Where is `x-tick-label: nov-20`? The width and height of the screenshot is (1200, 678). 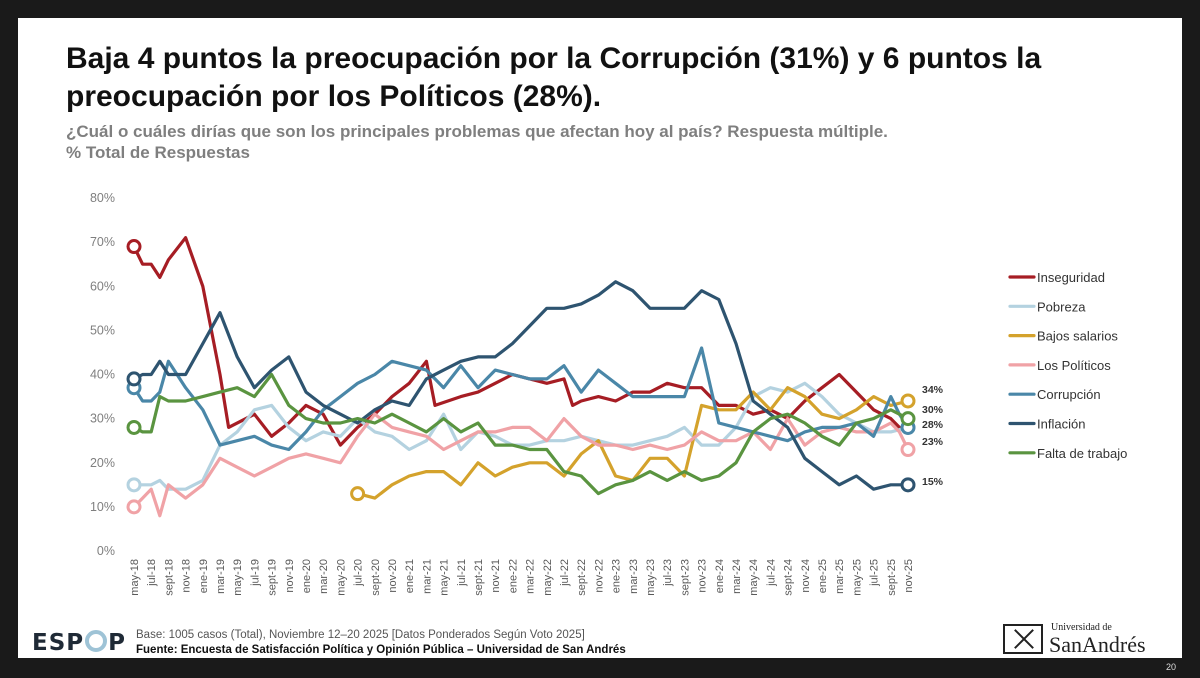
x-tick-label: nov-20 is located at coordinates (393, 576).